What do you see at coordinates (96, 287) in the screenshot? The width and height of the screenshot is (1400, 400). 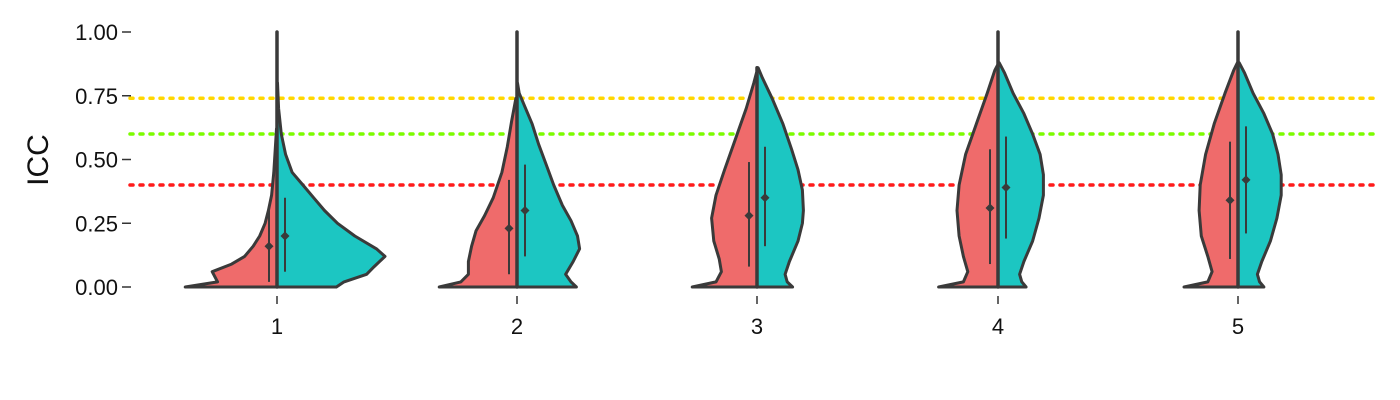 I see `y-tick-label-0: 0.00` at bounding box center [96, 287].